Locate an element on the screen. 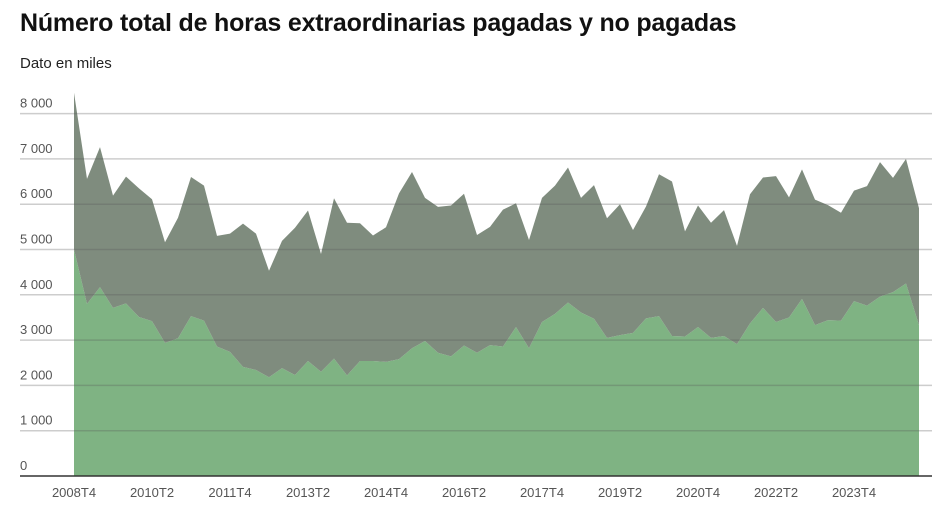  x-tick-label: 2011T4 is located at coordinates (229, 492).